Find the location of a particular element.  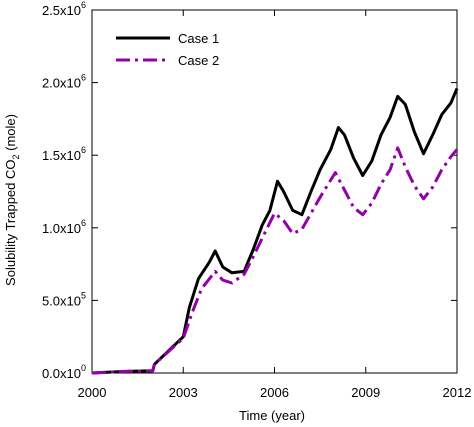

legend-label-2: Case 2 is located at coordinates (198, 60).